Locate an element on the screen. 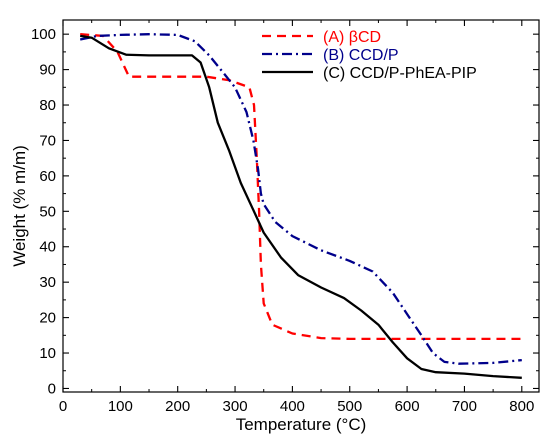 The height and width of the screenshot is (438, 550). legend-label-a: (A) βCD is located at coordinates (352, 37).